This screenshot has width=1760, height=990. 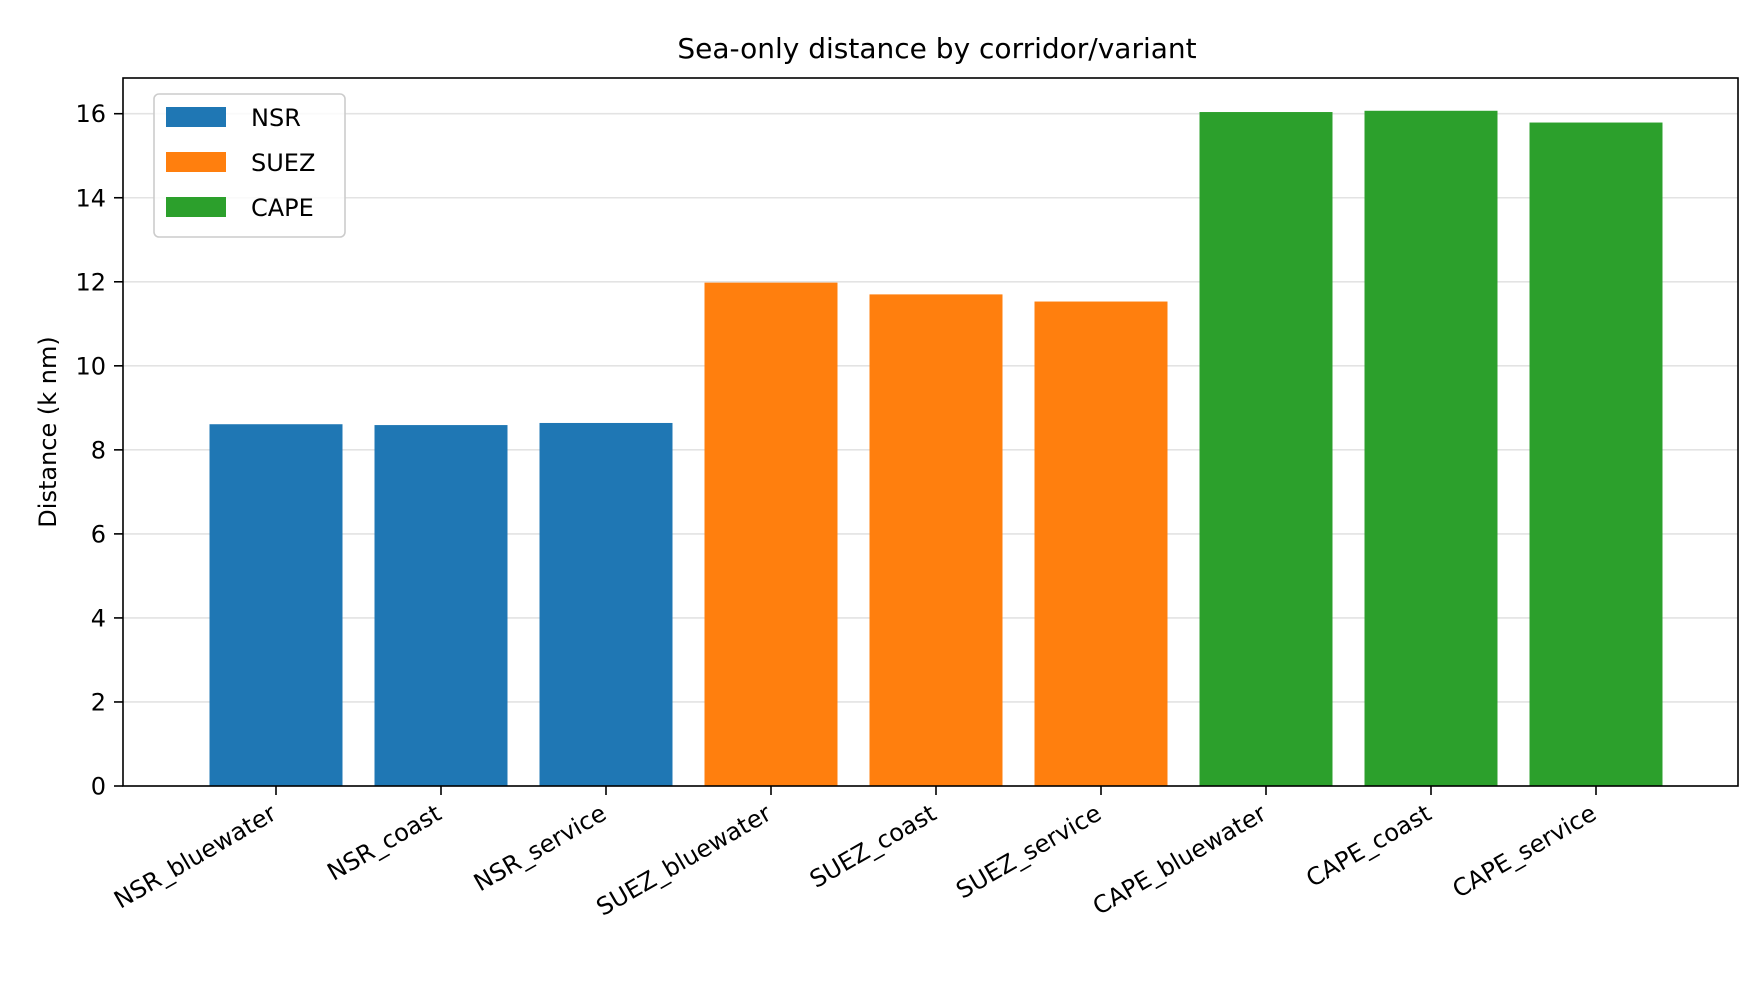 What do you see at coordinates (1179, 860) in the screenshot?
I see `x-tick-label: CAPE_bluewater` at bounding box center [1179, 860].